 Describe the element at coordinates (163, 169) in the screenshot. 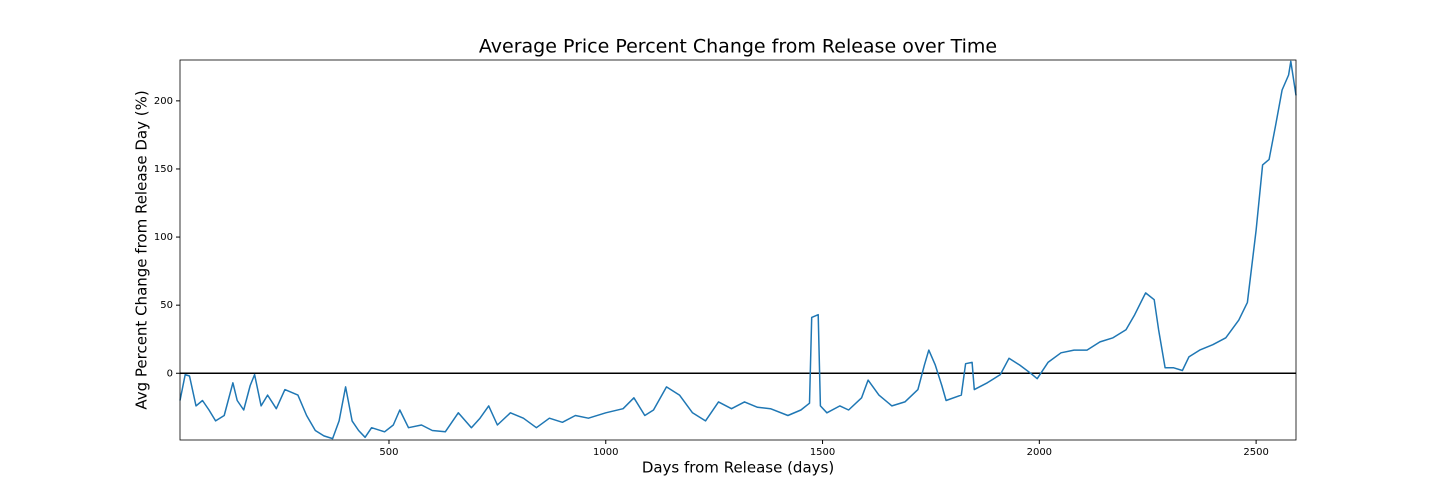

I see `y-tick-label: 150` at that location.